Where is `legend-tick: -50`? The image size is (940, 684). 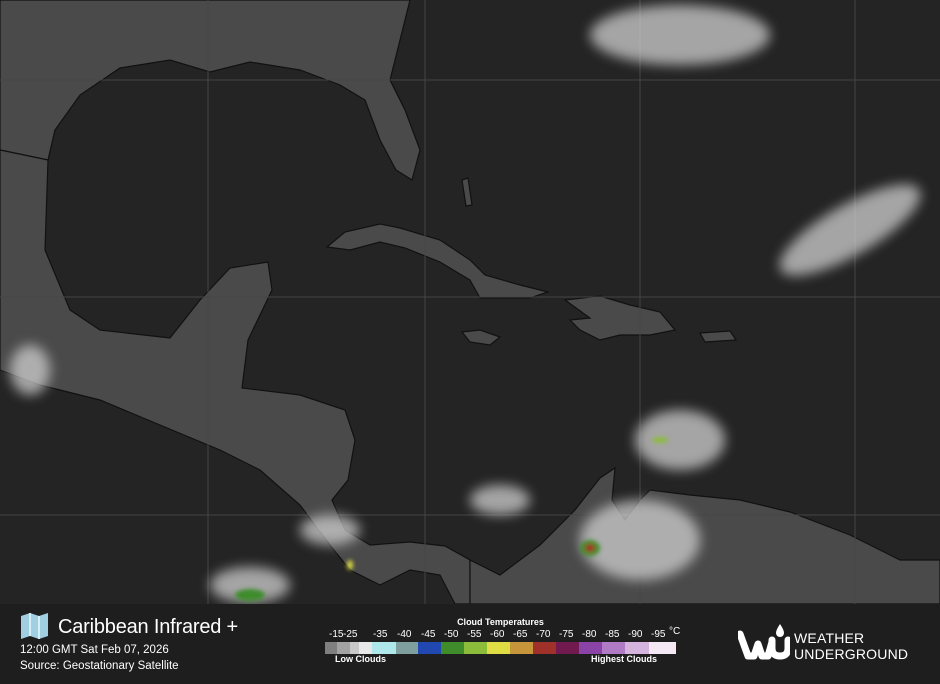
legend-tick: -50 is located at coordinates (451, 634).